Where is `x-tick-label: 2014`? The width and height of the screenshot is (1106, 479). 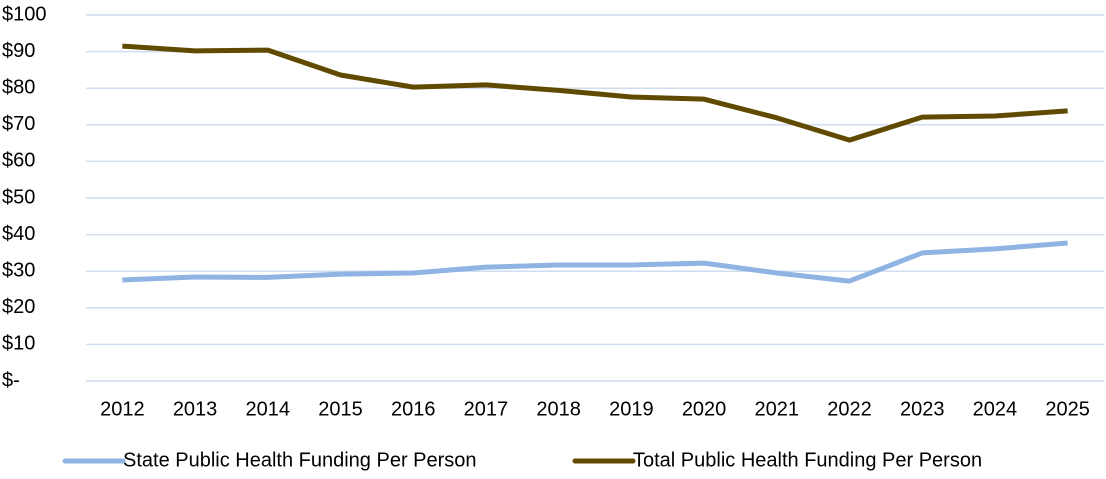 x-tick-label: 2014 is located at coordinates (268, 409).